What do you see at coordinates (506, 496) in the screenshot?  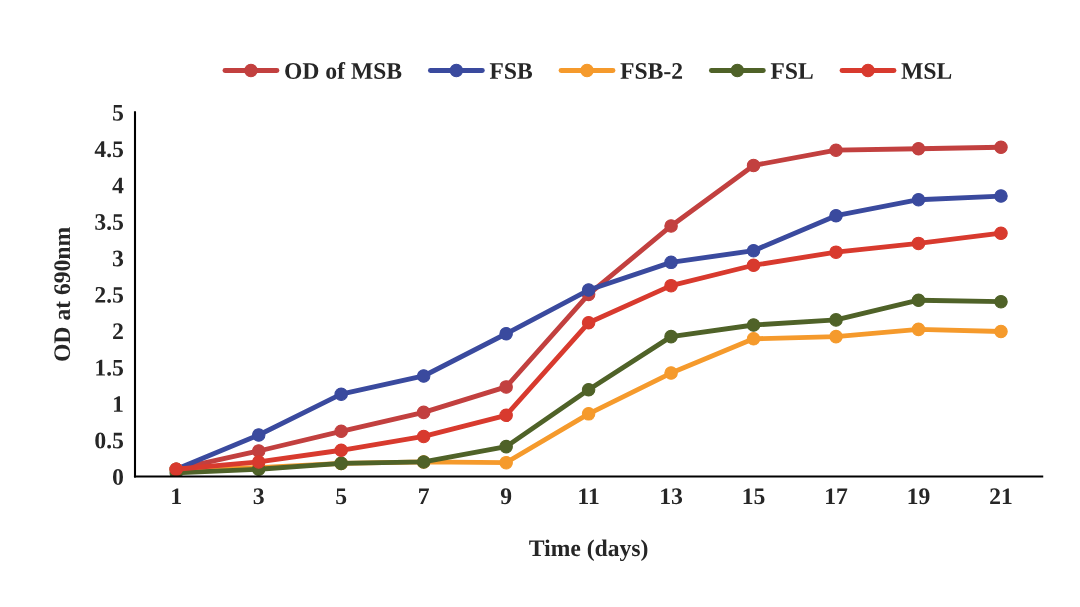 I see `x-tick-label: 9` at bounding box center [506, 496].